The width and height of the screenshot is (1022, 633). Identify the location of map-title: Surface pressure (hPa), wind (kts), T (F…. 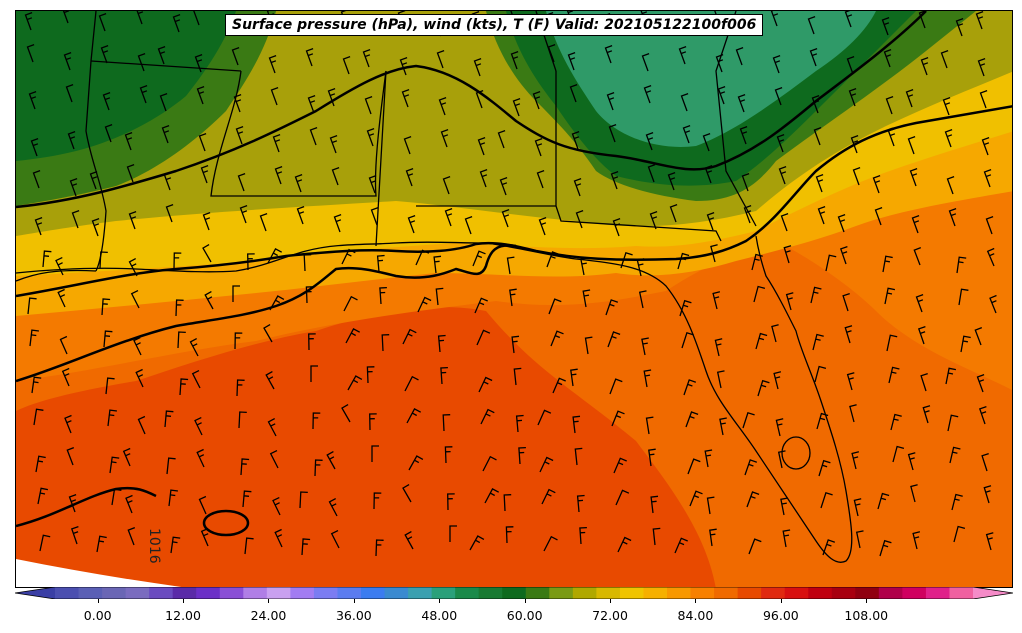
(494, 25).